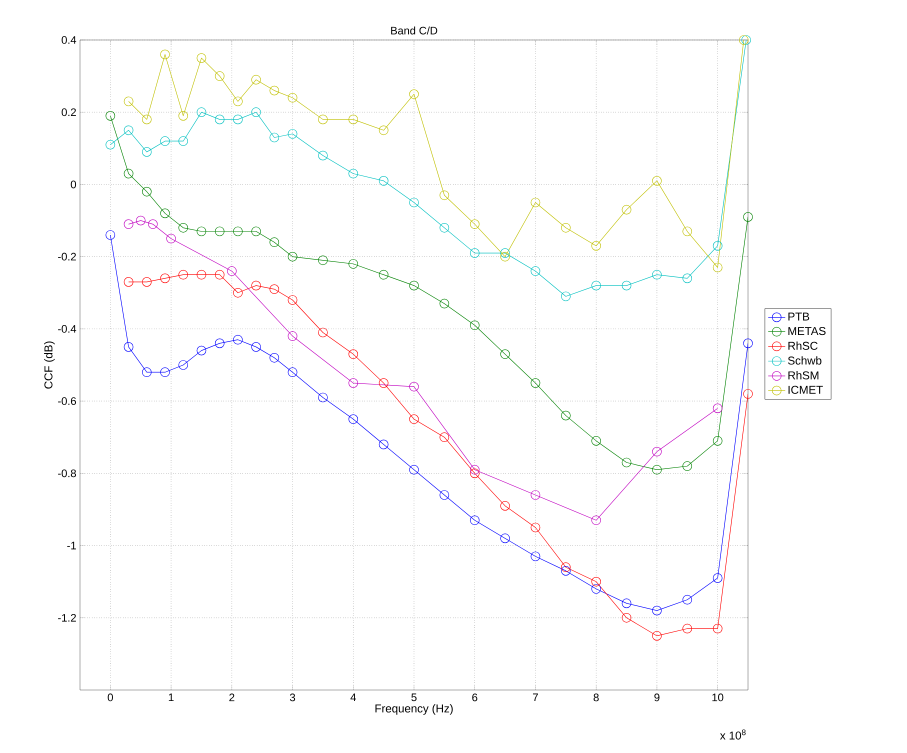  I want to click on y-tick-label: -0.2, so click(67, 256).